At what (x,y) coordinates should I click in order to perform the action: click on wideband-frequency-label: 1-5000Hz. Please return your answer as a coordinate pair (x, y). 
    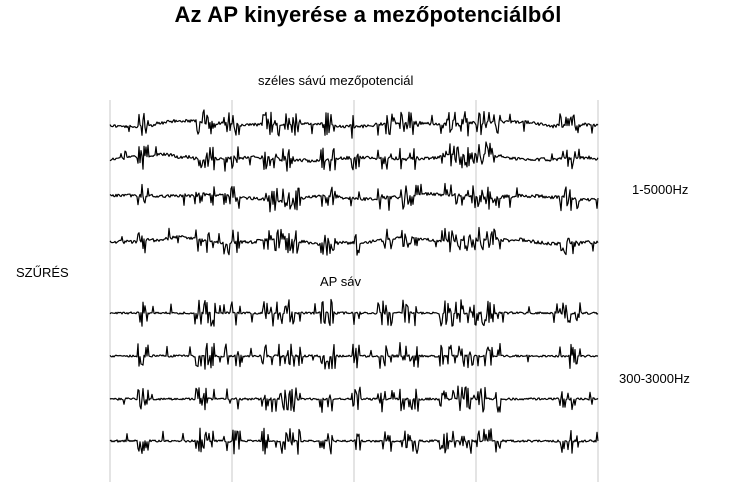
    Looking at the image, I should click on (660, 189).